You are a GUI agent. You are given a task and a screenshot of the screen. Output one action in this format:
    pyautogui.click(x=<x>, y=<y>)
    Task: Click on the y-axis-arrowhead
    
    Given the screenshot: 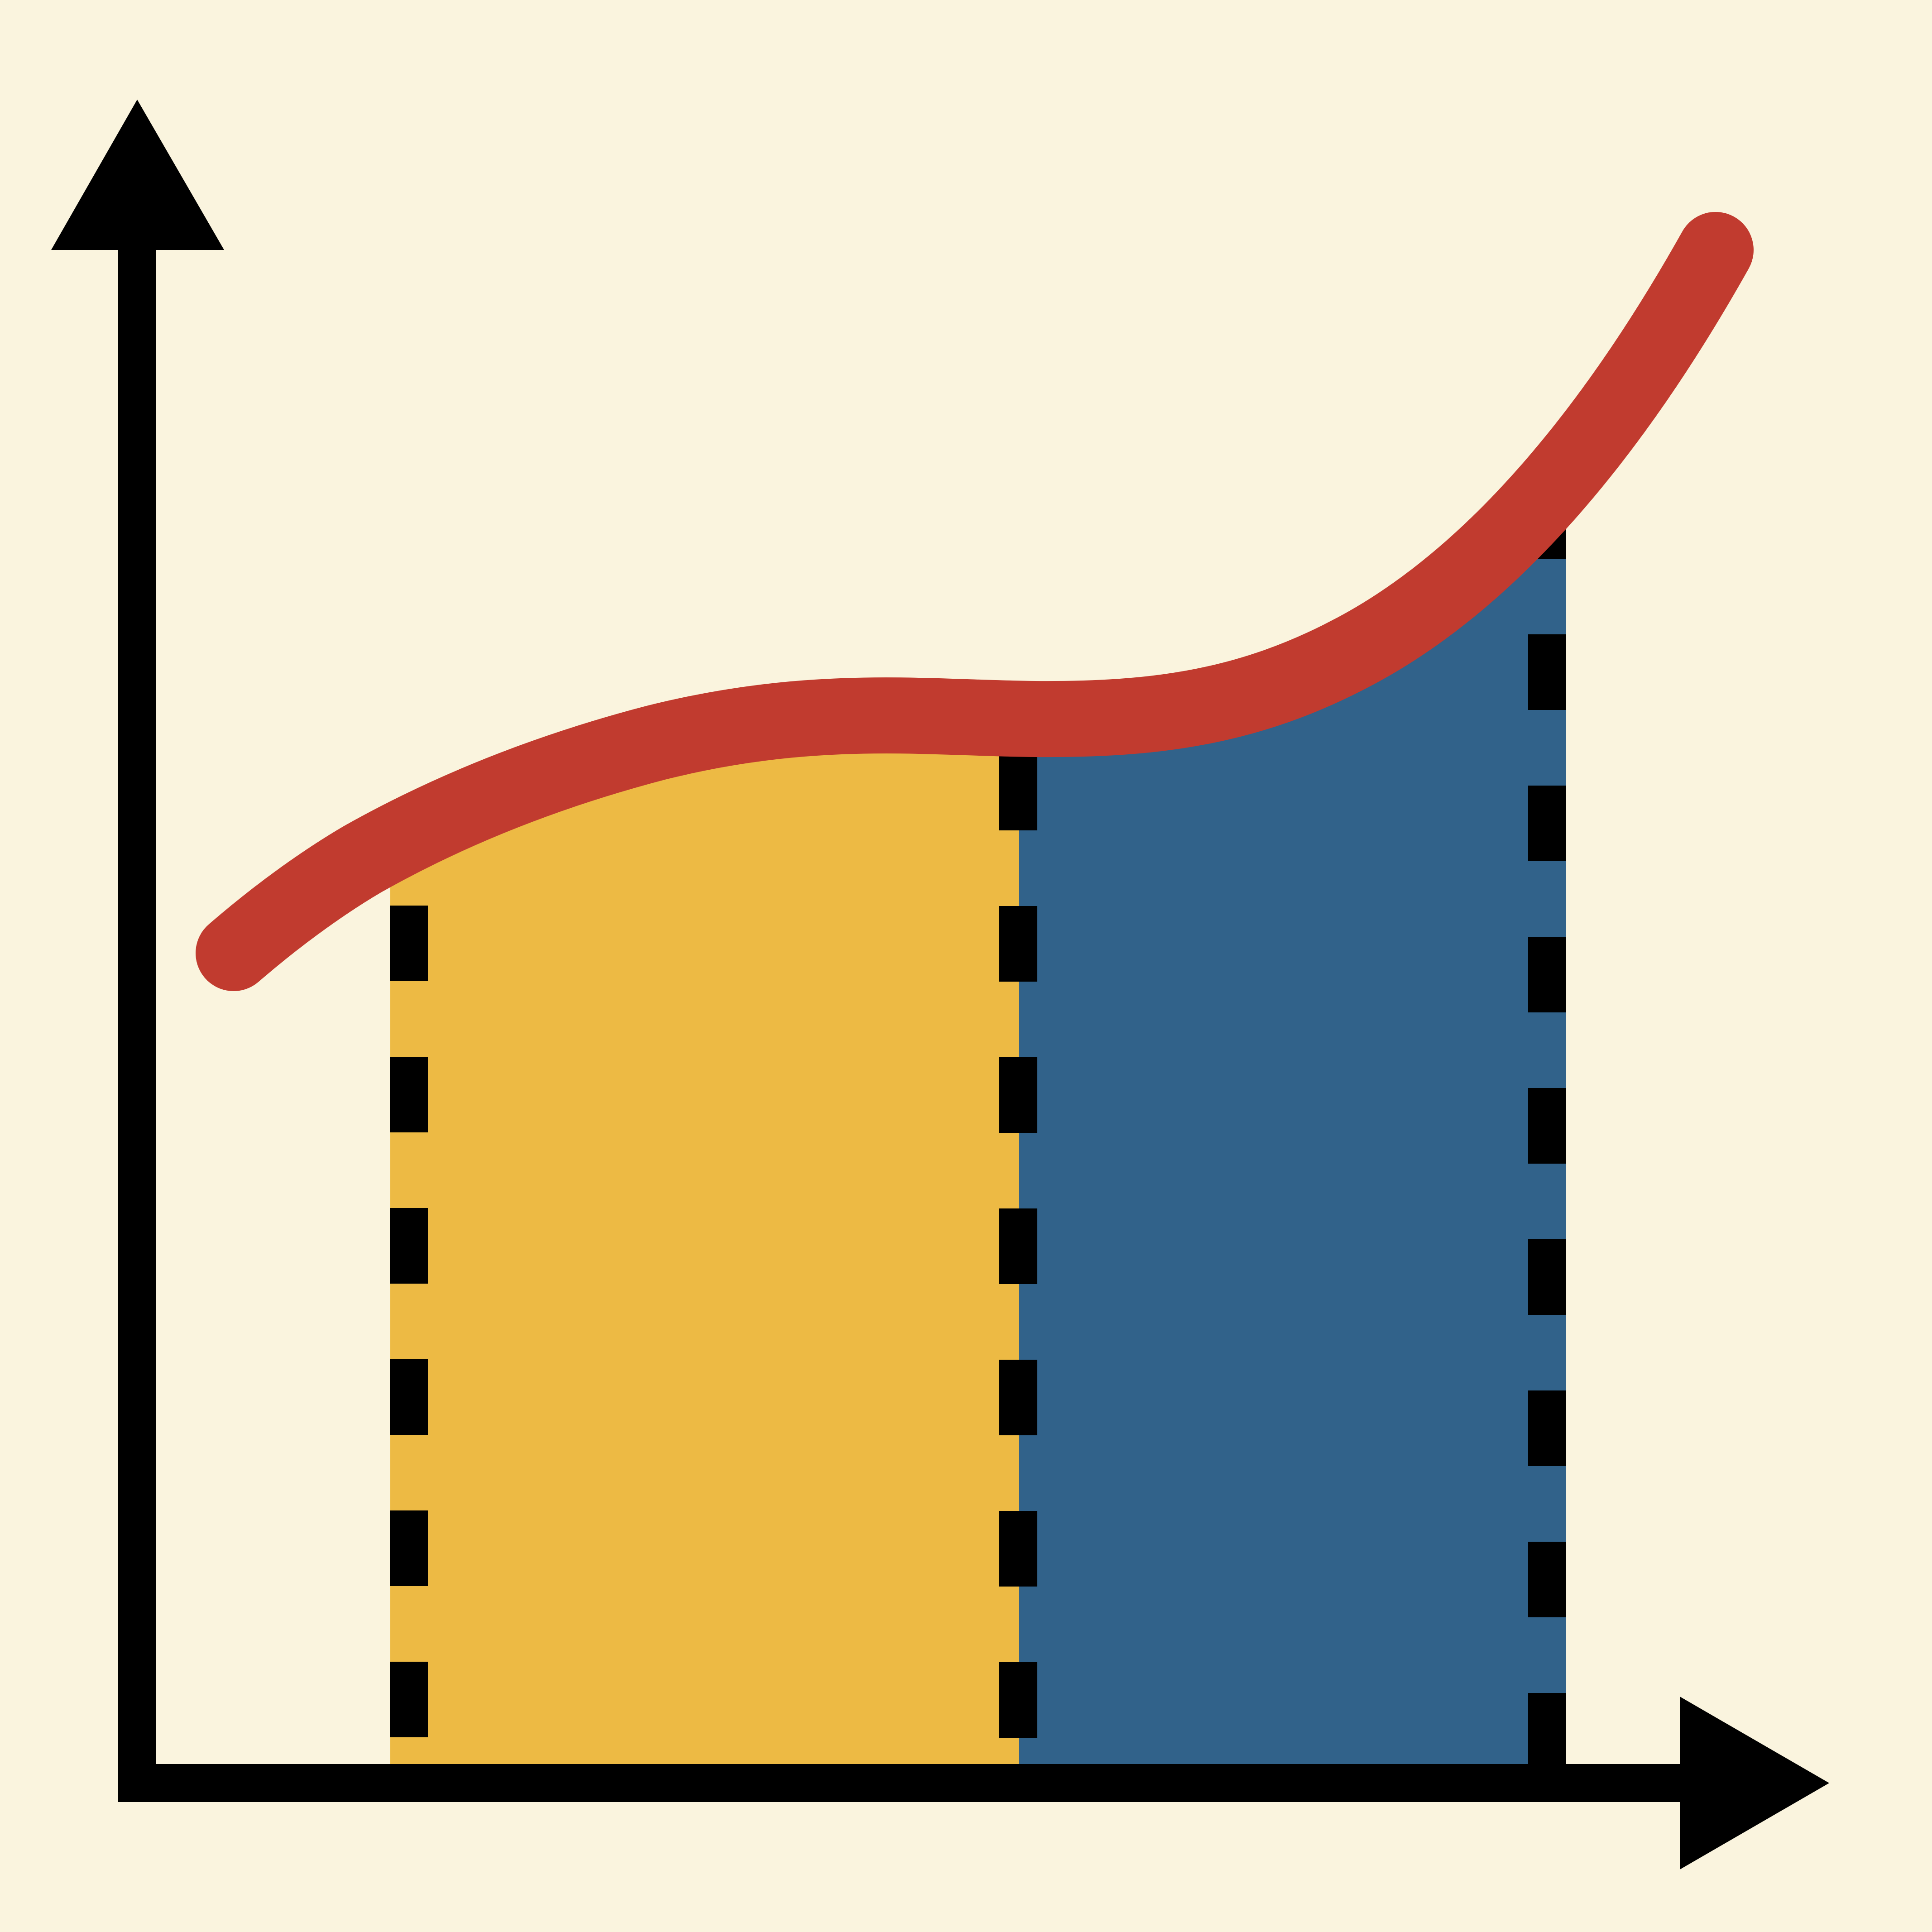 What is the action you would take?
    pyautogui.click(x=137, y=175)
    